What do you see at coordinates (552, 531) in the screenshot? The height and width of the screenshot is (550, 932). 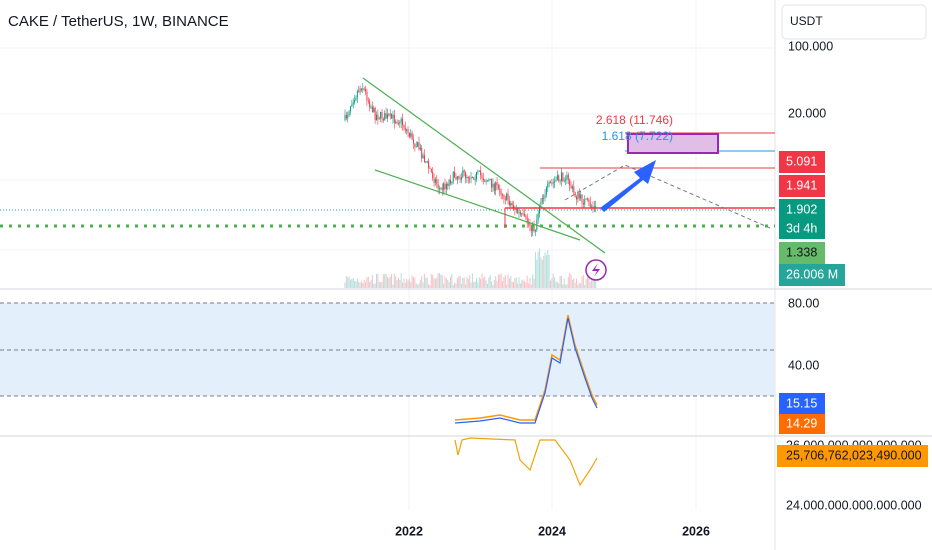 I see `time-label: 2024` at bounding box center [552, 531].